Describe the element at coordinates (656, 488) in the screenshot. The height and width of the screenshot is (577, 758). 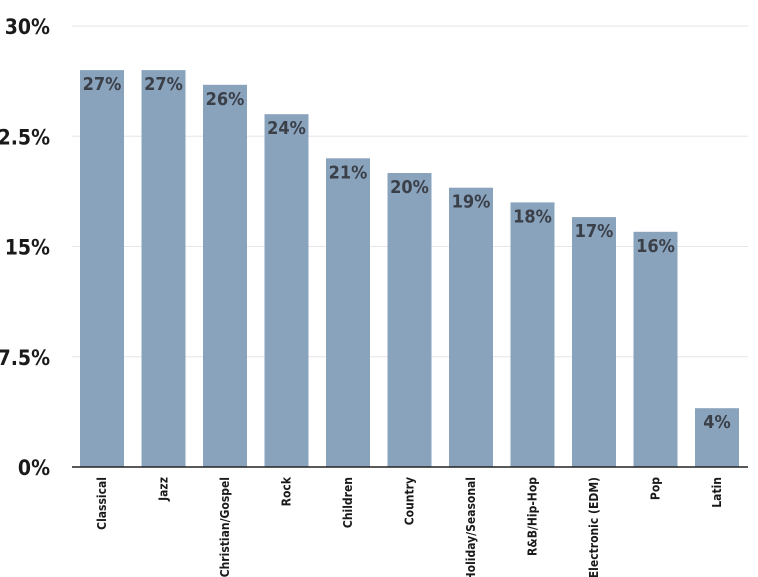
I see `x-tick-label: Pop` at that location.